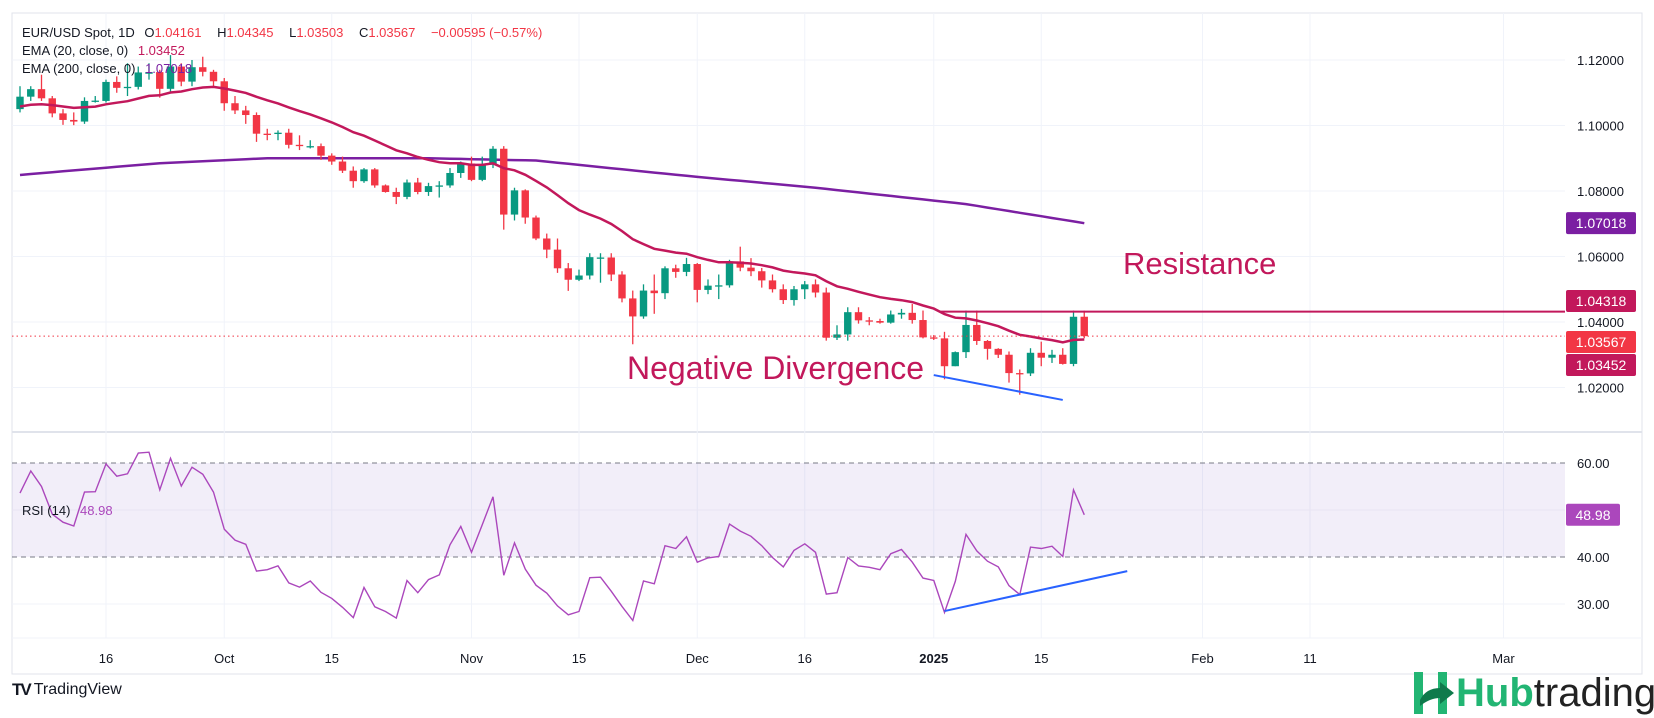 This screenshot has height=718, width=1654. What do you see at coordinates (1601, 223) in the screenshot?
I see `price-badge-label: 1.07018` at bounding box center [1601, 223].